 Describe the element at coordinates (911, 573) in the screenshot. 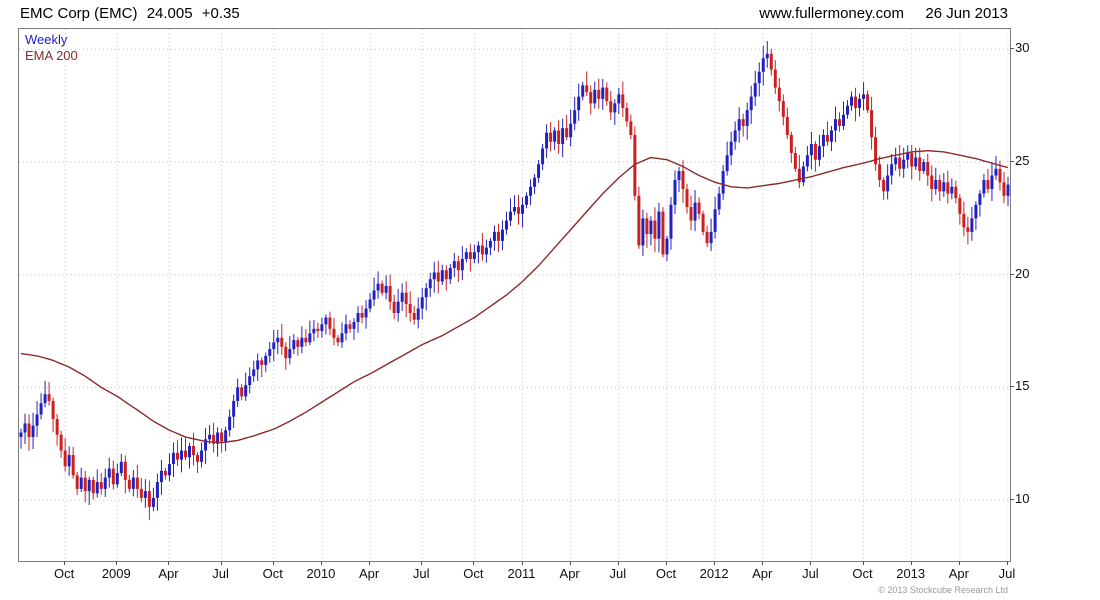

I see `x-axis-label: 2013` at that location.